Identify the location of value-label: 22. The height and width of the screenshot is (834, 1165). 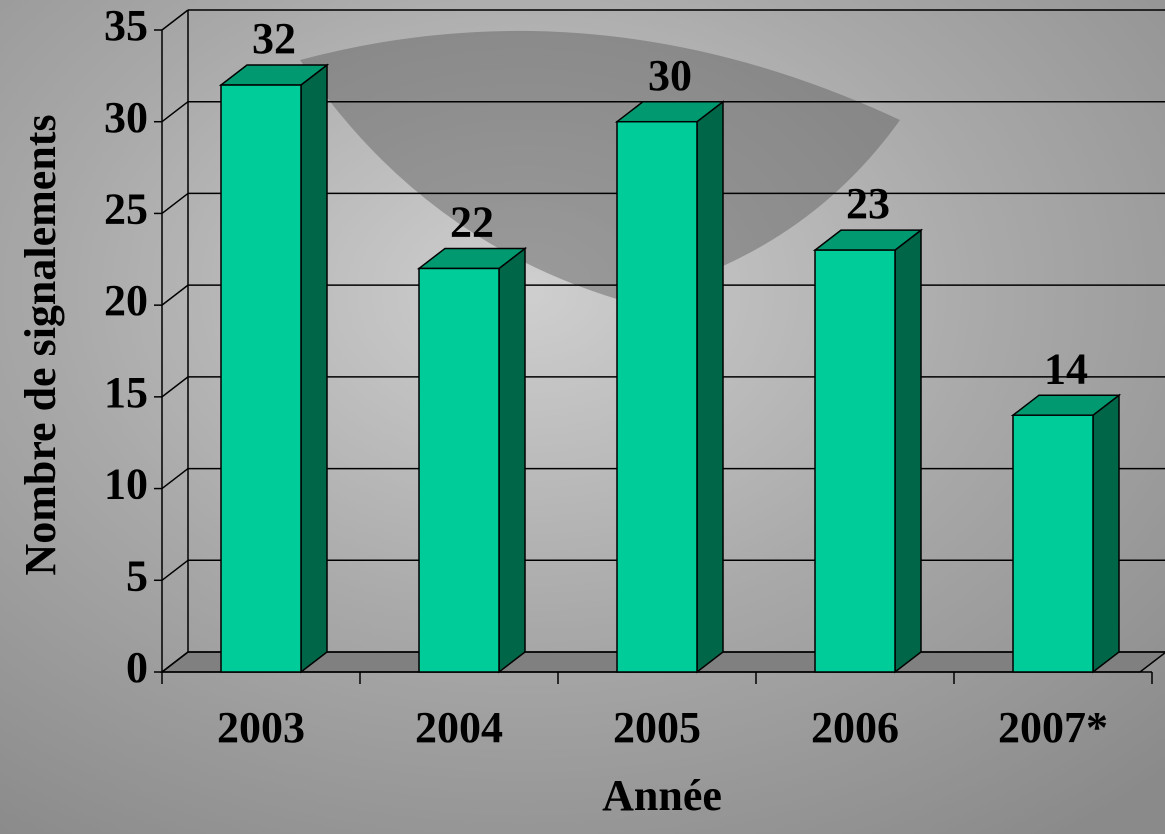
(472, 222).